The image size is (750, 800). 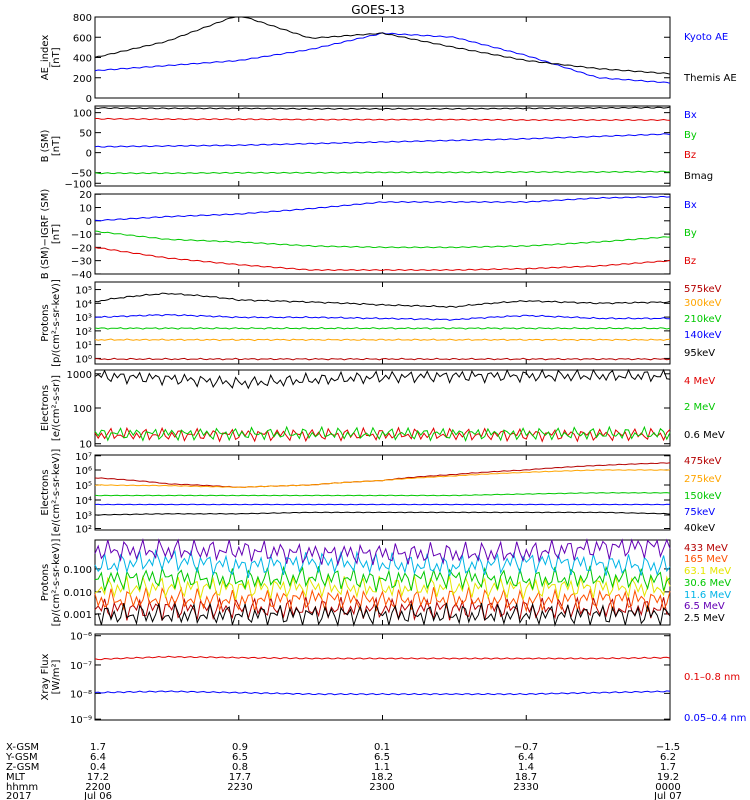 What do you see at coordinates (703, 319) in the screenshot?
I see `legend-label: 210keV` at bounding box center [703, 319].